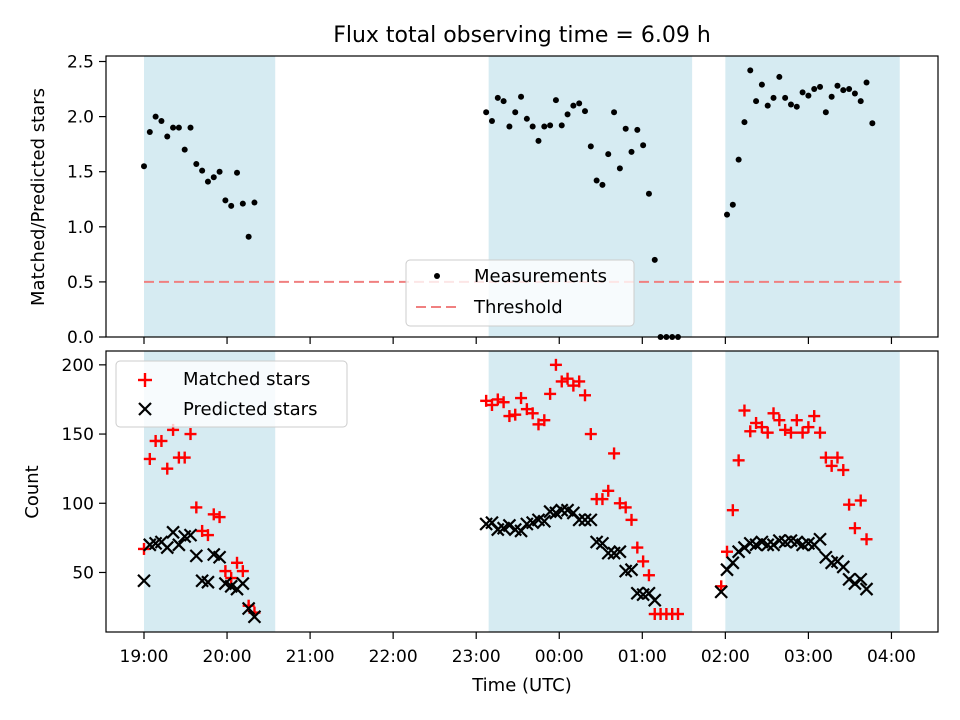  What do you see at coordinates (812, 196) in the screenshot?
I see `observing-window` at bounding box center [812, 196].